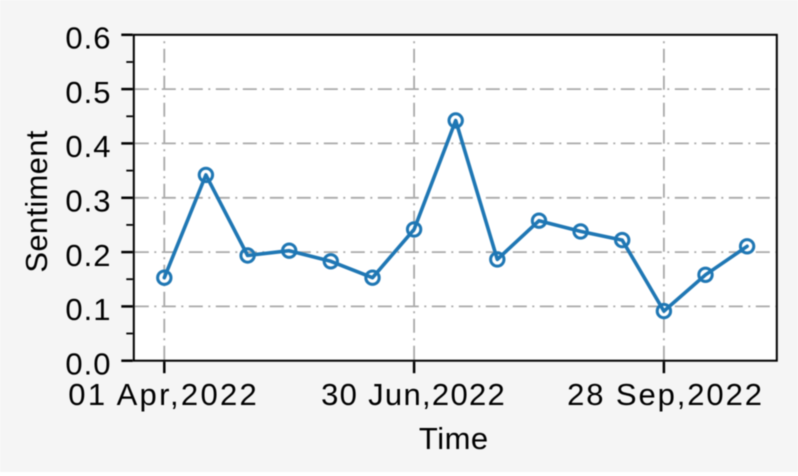 The image size is (798, 476). I want to click on svg-text: 30 Jun,2022, so click(413, 394).